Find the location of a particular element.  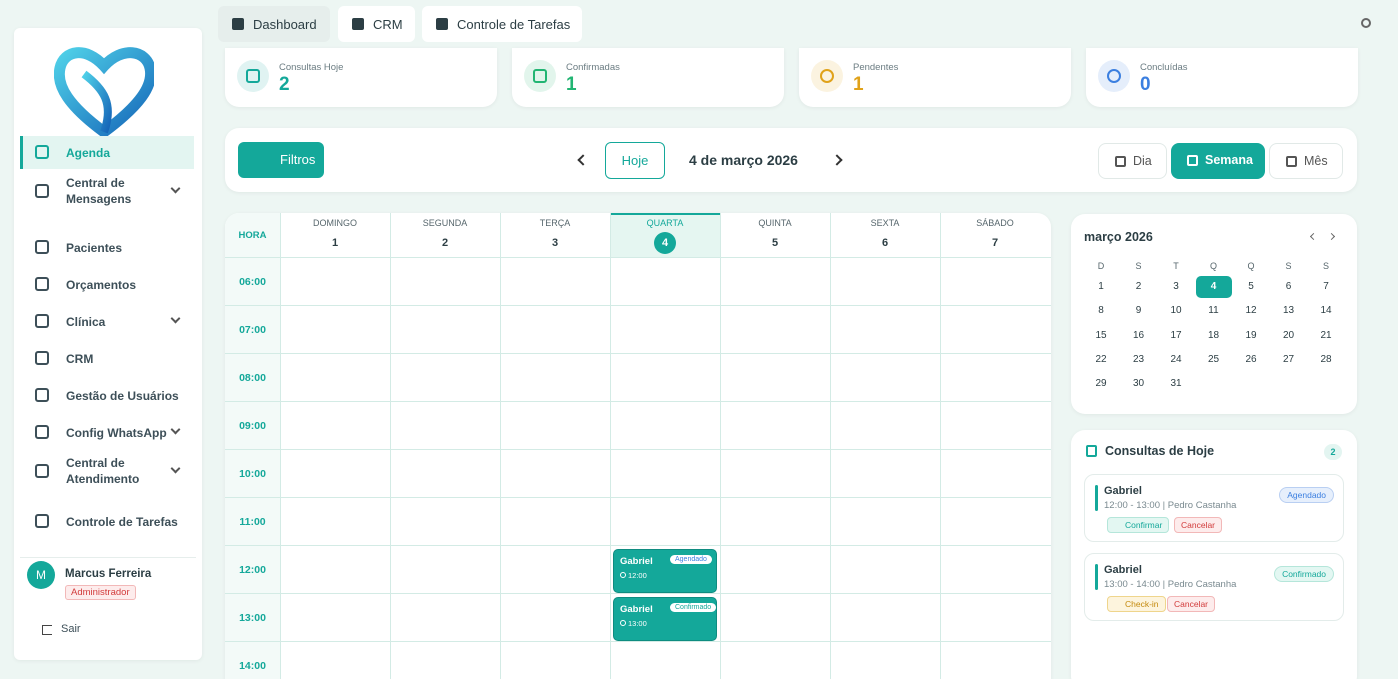

day-name: SEXTA is located at coordinates (885, 223).